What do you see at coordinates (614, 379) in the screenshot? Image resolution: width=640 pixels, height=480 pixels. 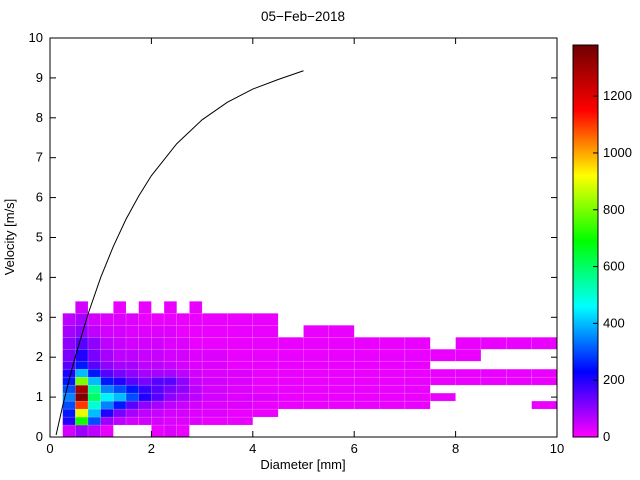 I see `colorbar-tick-label: 200` at bounding box center [614, 379].